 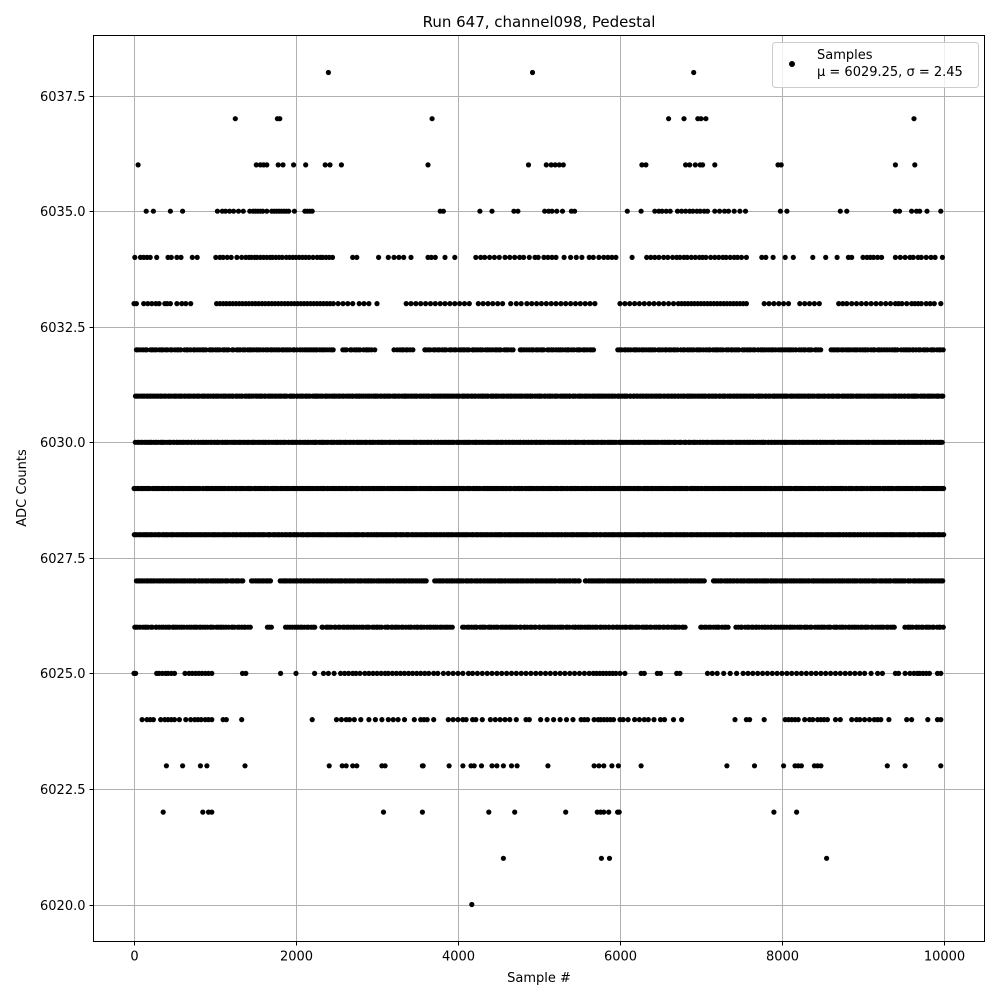 What do you see at coordinates (63, 906) in the screenshot?
I see `y-tick-label: 6020.0` at bounding box center [63, 906].